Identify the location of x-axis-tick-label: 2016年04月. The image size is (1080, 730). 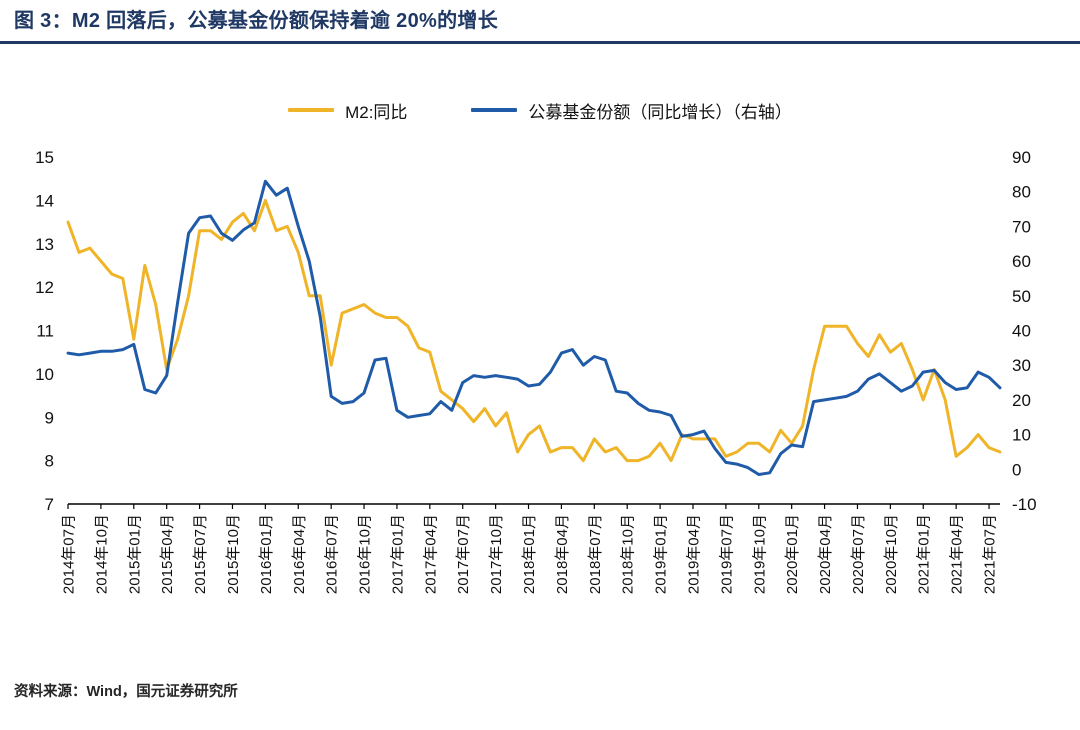
(299, 554).